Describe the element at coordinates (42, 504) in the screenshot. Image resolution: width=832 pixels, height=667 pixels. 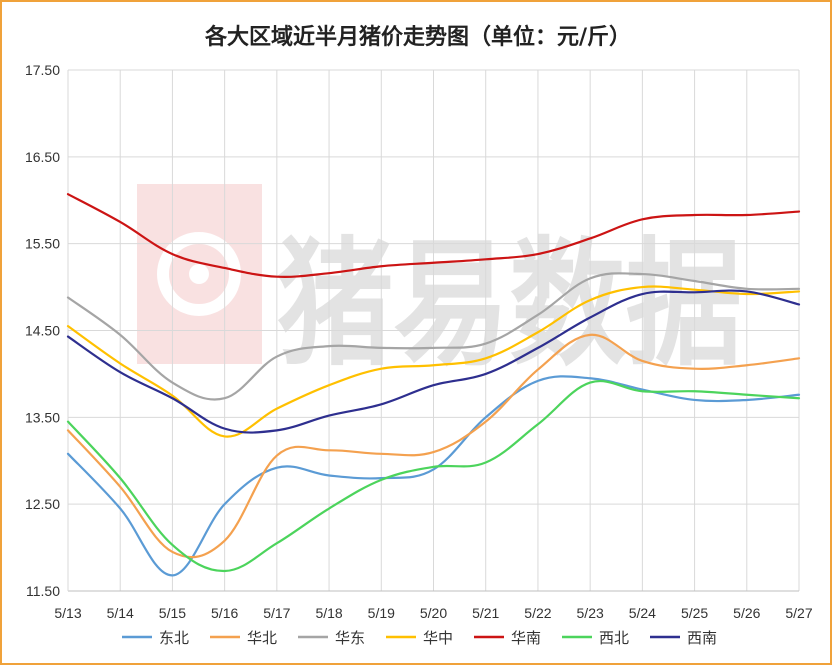
I see `y-tick-label: 12.50` at that location.